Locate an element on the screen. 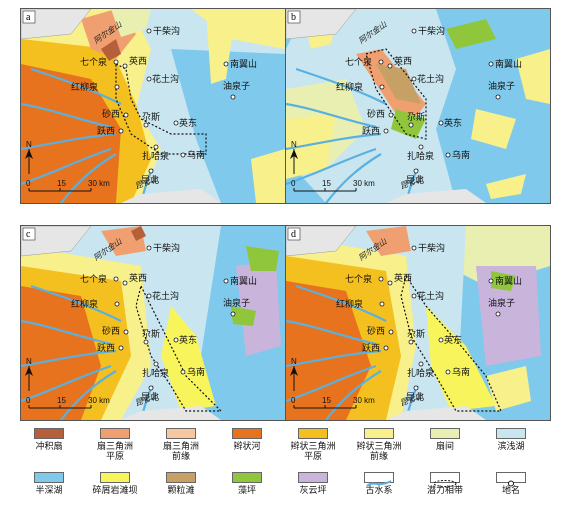 This screenshot has height=530, width=562. legend-item: 辫状三角洲 前缘 is located at coordinates (379, 445).